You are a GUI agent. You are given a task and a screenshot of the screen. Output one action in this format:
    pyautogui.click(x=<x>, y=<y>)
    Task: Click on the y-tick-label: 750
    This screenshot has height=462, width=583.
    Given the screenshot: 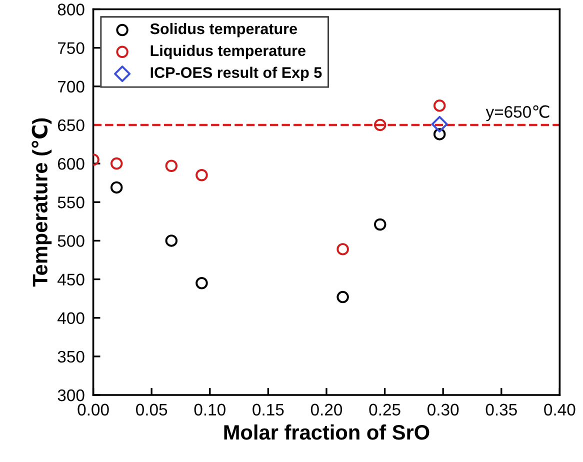 What is the action you would take?
    pyautogui.click(x=71, y=48)
    